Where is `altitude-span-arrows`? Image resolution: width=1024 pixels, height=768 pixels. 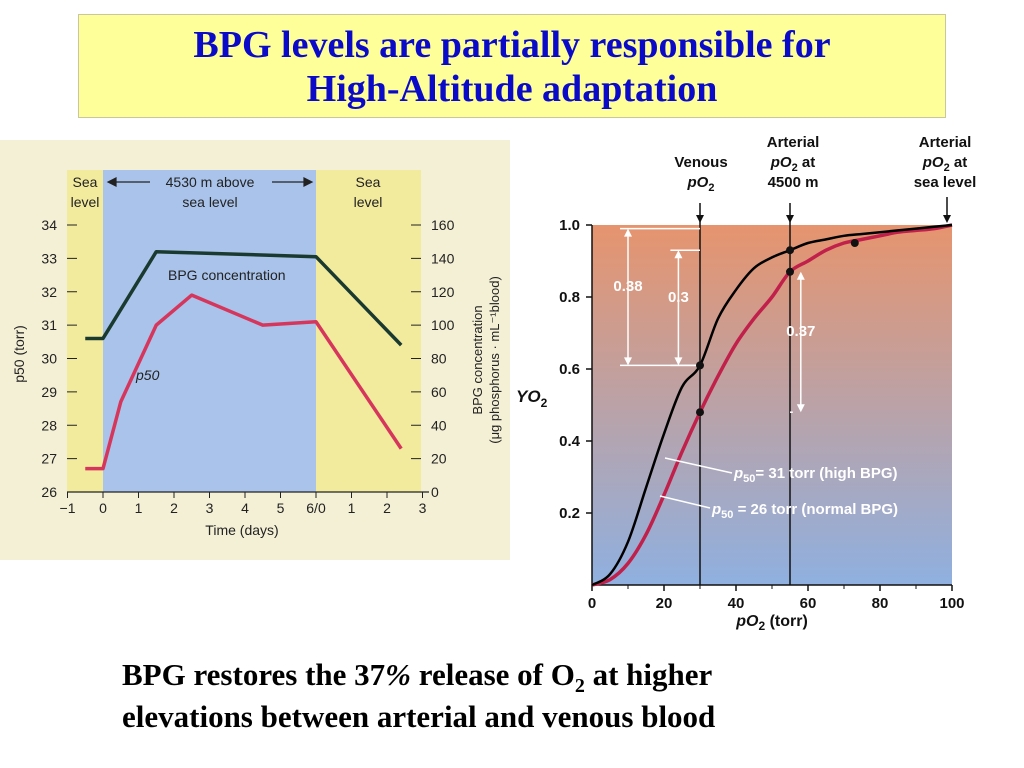
altitude-span-arrows is located at coordinates (210, 182).